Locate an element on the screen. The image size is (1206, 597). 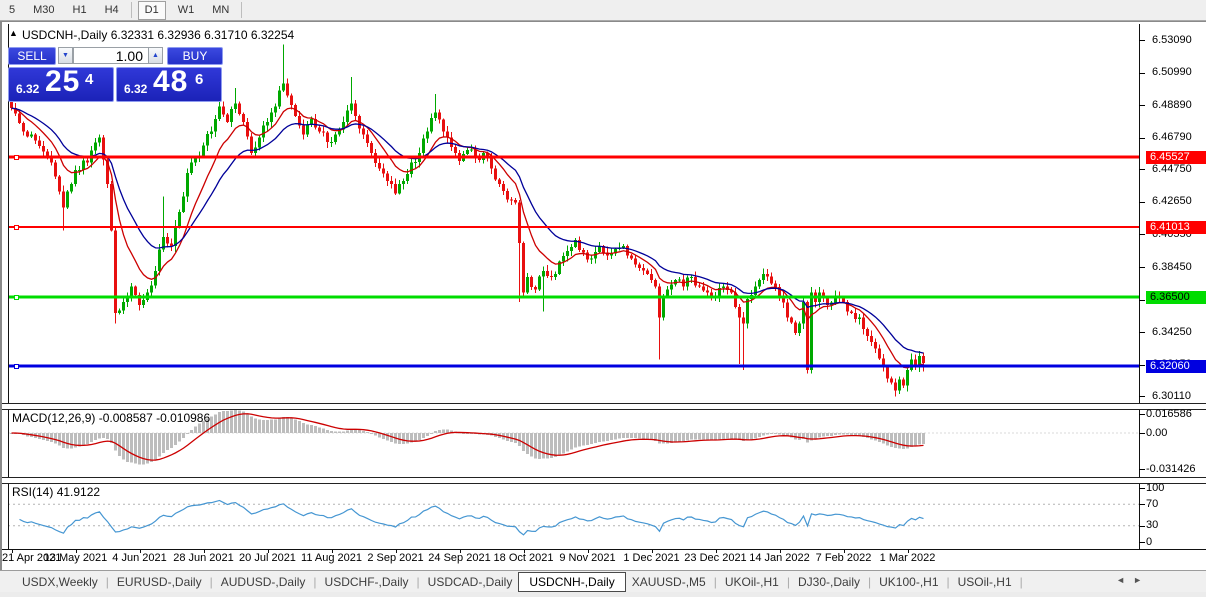
chart-ohlc-readout: 6.32331 6.32936 6.31710 6.32254 is located at coordinates (202, 35).